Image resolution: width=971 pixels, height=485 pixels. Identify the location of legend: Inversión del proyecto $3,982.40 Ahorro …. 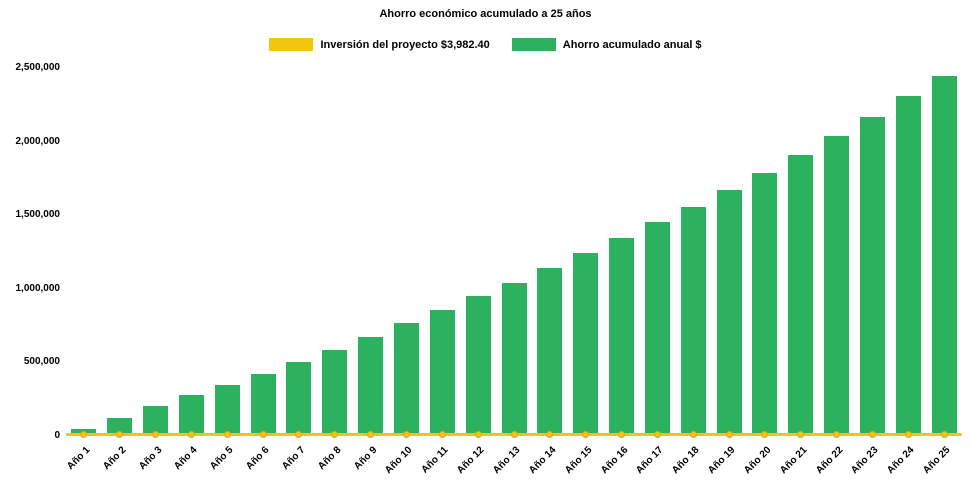
(485, 44).